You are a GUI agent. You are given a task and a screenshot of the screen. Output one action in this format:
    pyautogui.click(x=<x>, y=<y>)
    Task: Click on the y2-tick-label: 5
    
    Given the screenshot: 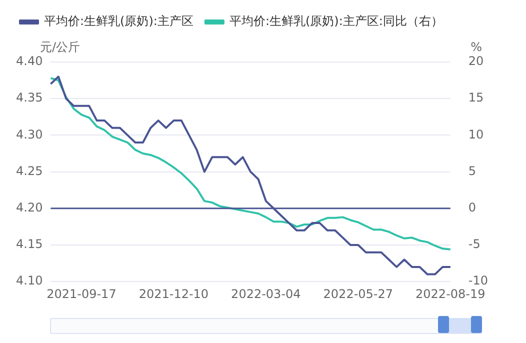 What is the action you would take?
    pyautogui.click(x=472, y=171)
    